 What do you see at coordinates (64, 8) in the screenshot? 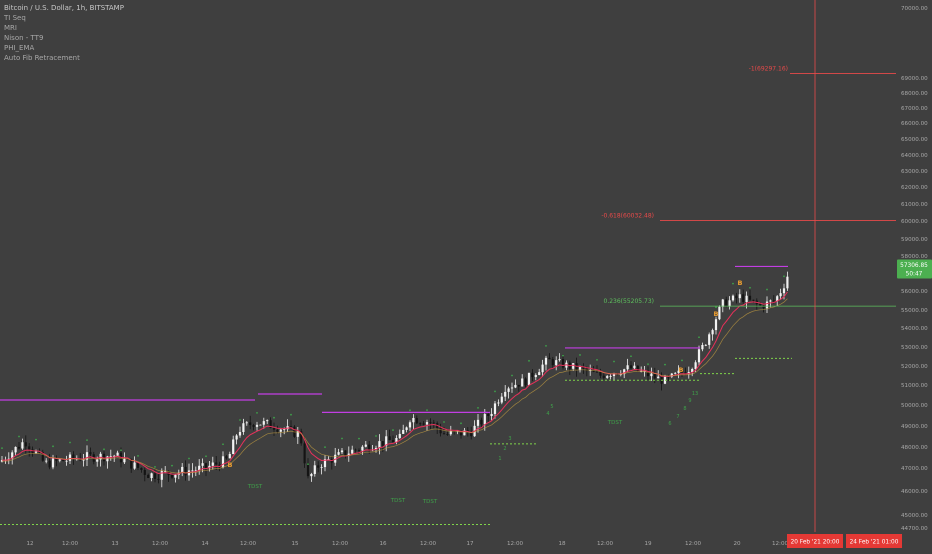
I see `symbol-title: Bitcoin / U.S. Dollar, 1h, BITSTAMP` at bounding box center [64, 8].